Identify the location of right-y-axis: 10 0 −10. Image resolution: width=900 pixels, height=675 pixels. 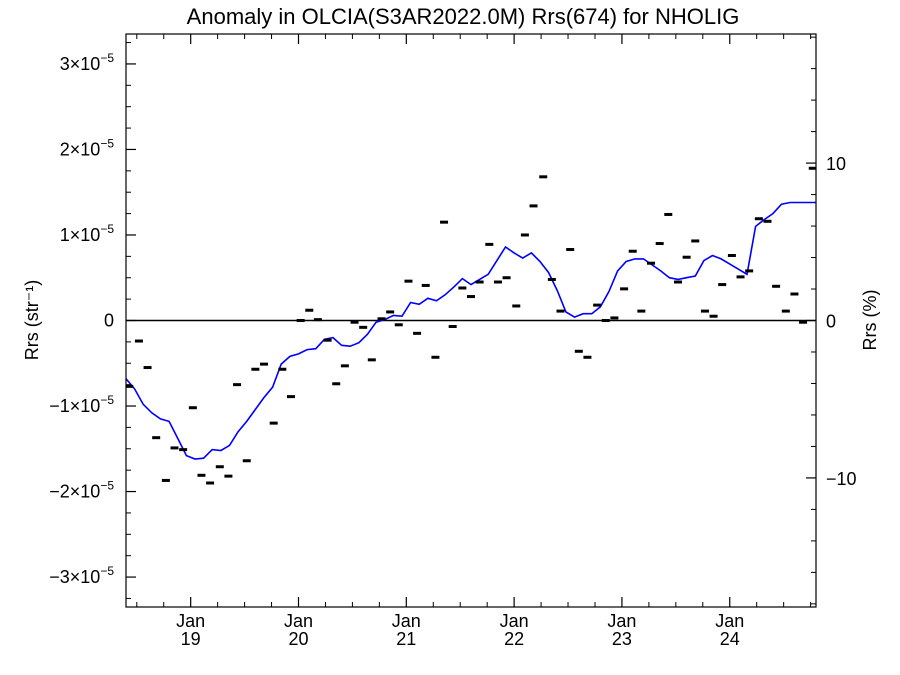
(831, 320).